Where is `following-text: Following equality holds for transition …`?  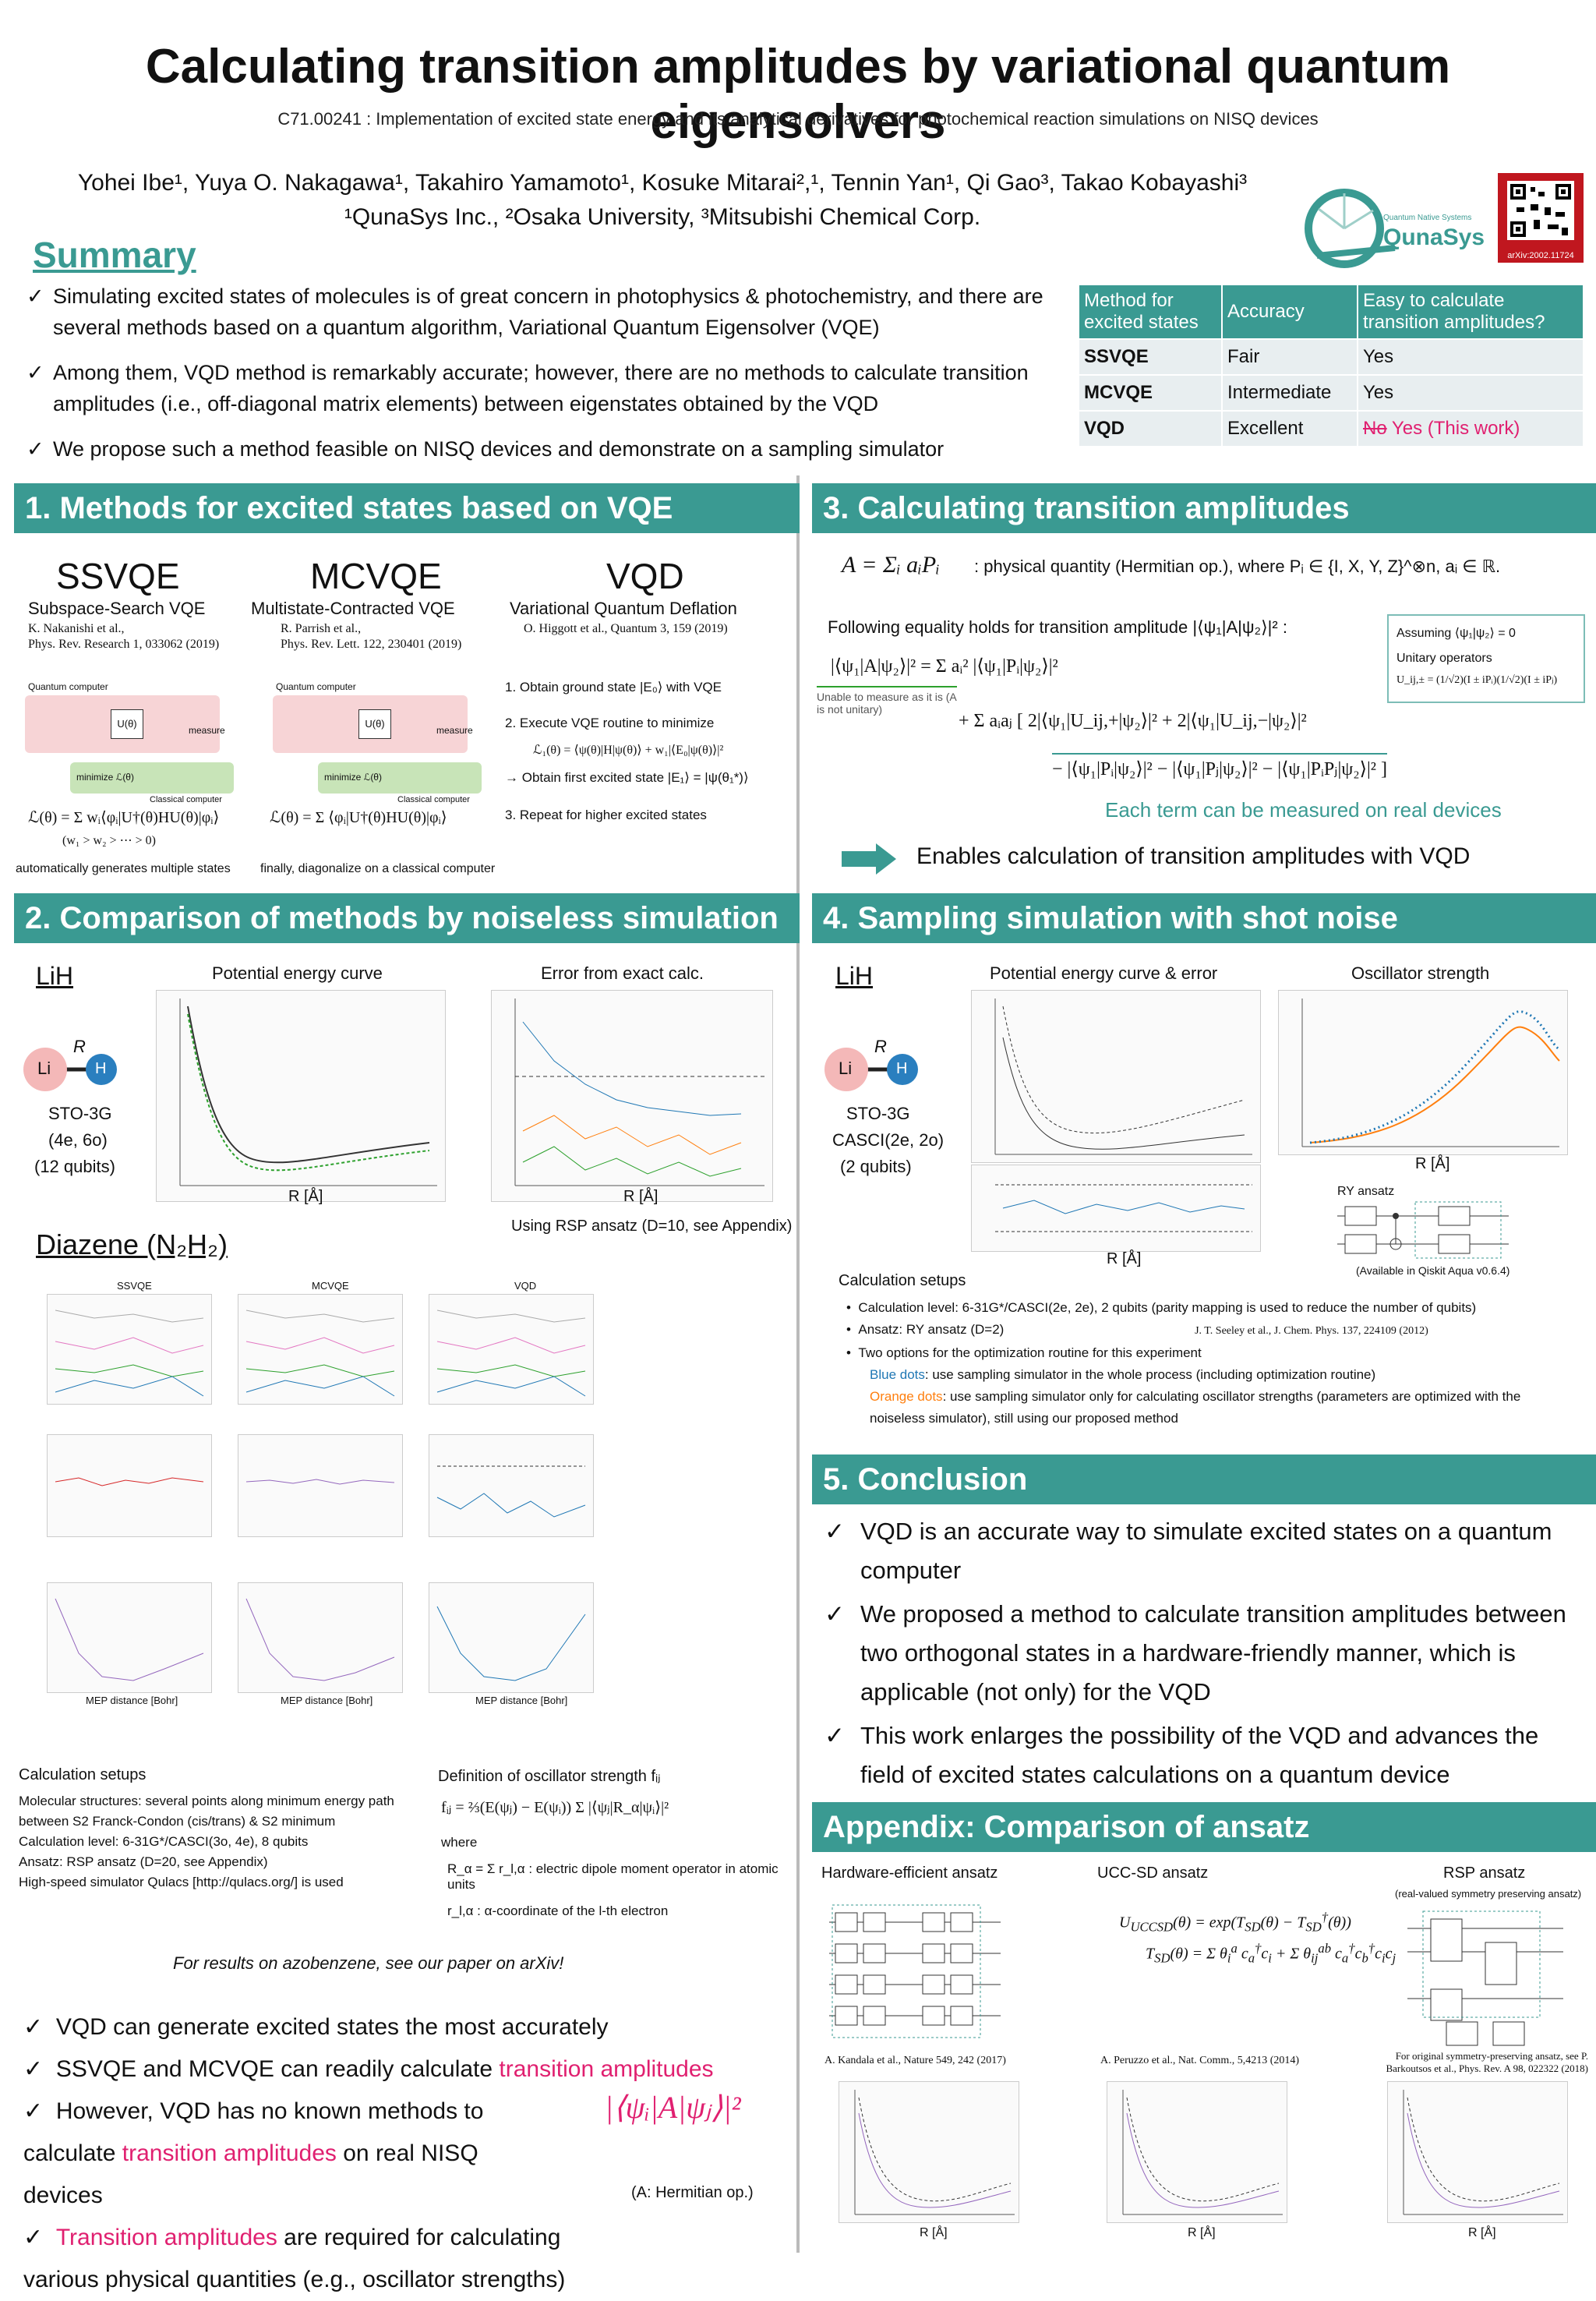 following-text: Following equality holds for transition … is located at coordinates (1057, 627).